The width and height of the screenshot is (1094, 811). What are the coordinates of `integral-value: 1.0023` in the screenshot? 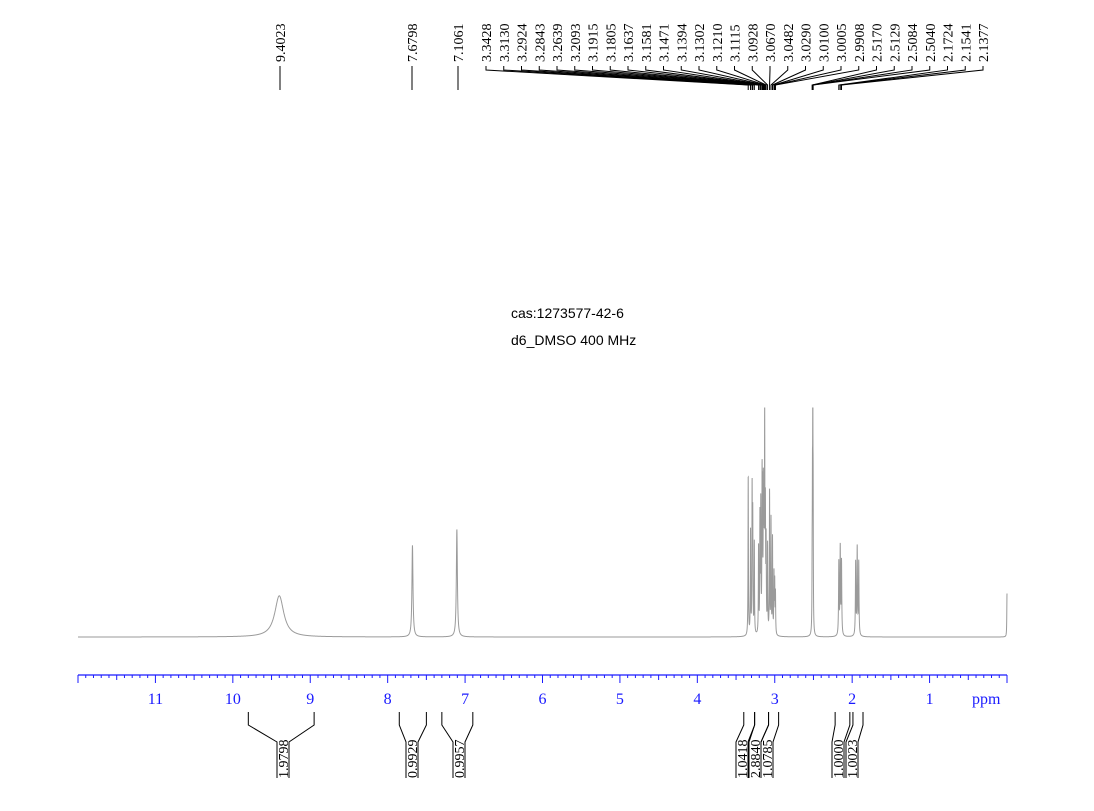 It's located at (853, 759).